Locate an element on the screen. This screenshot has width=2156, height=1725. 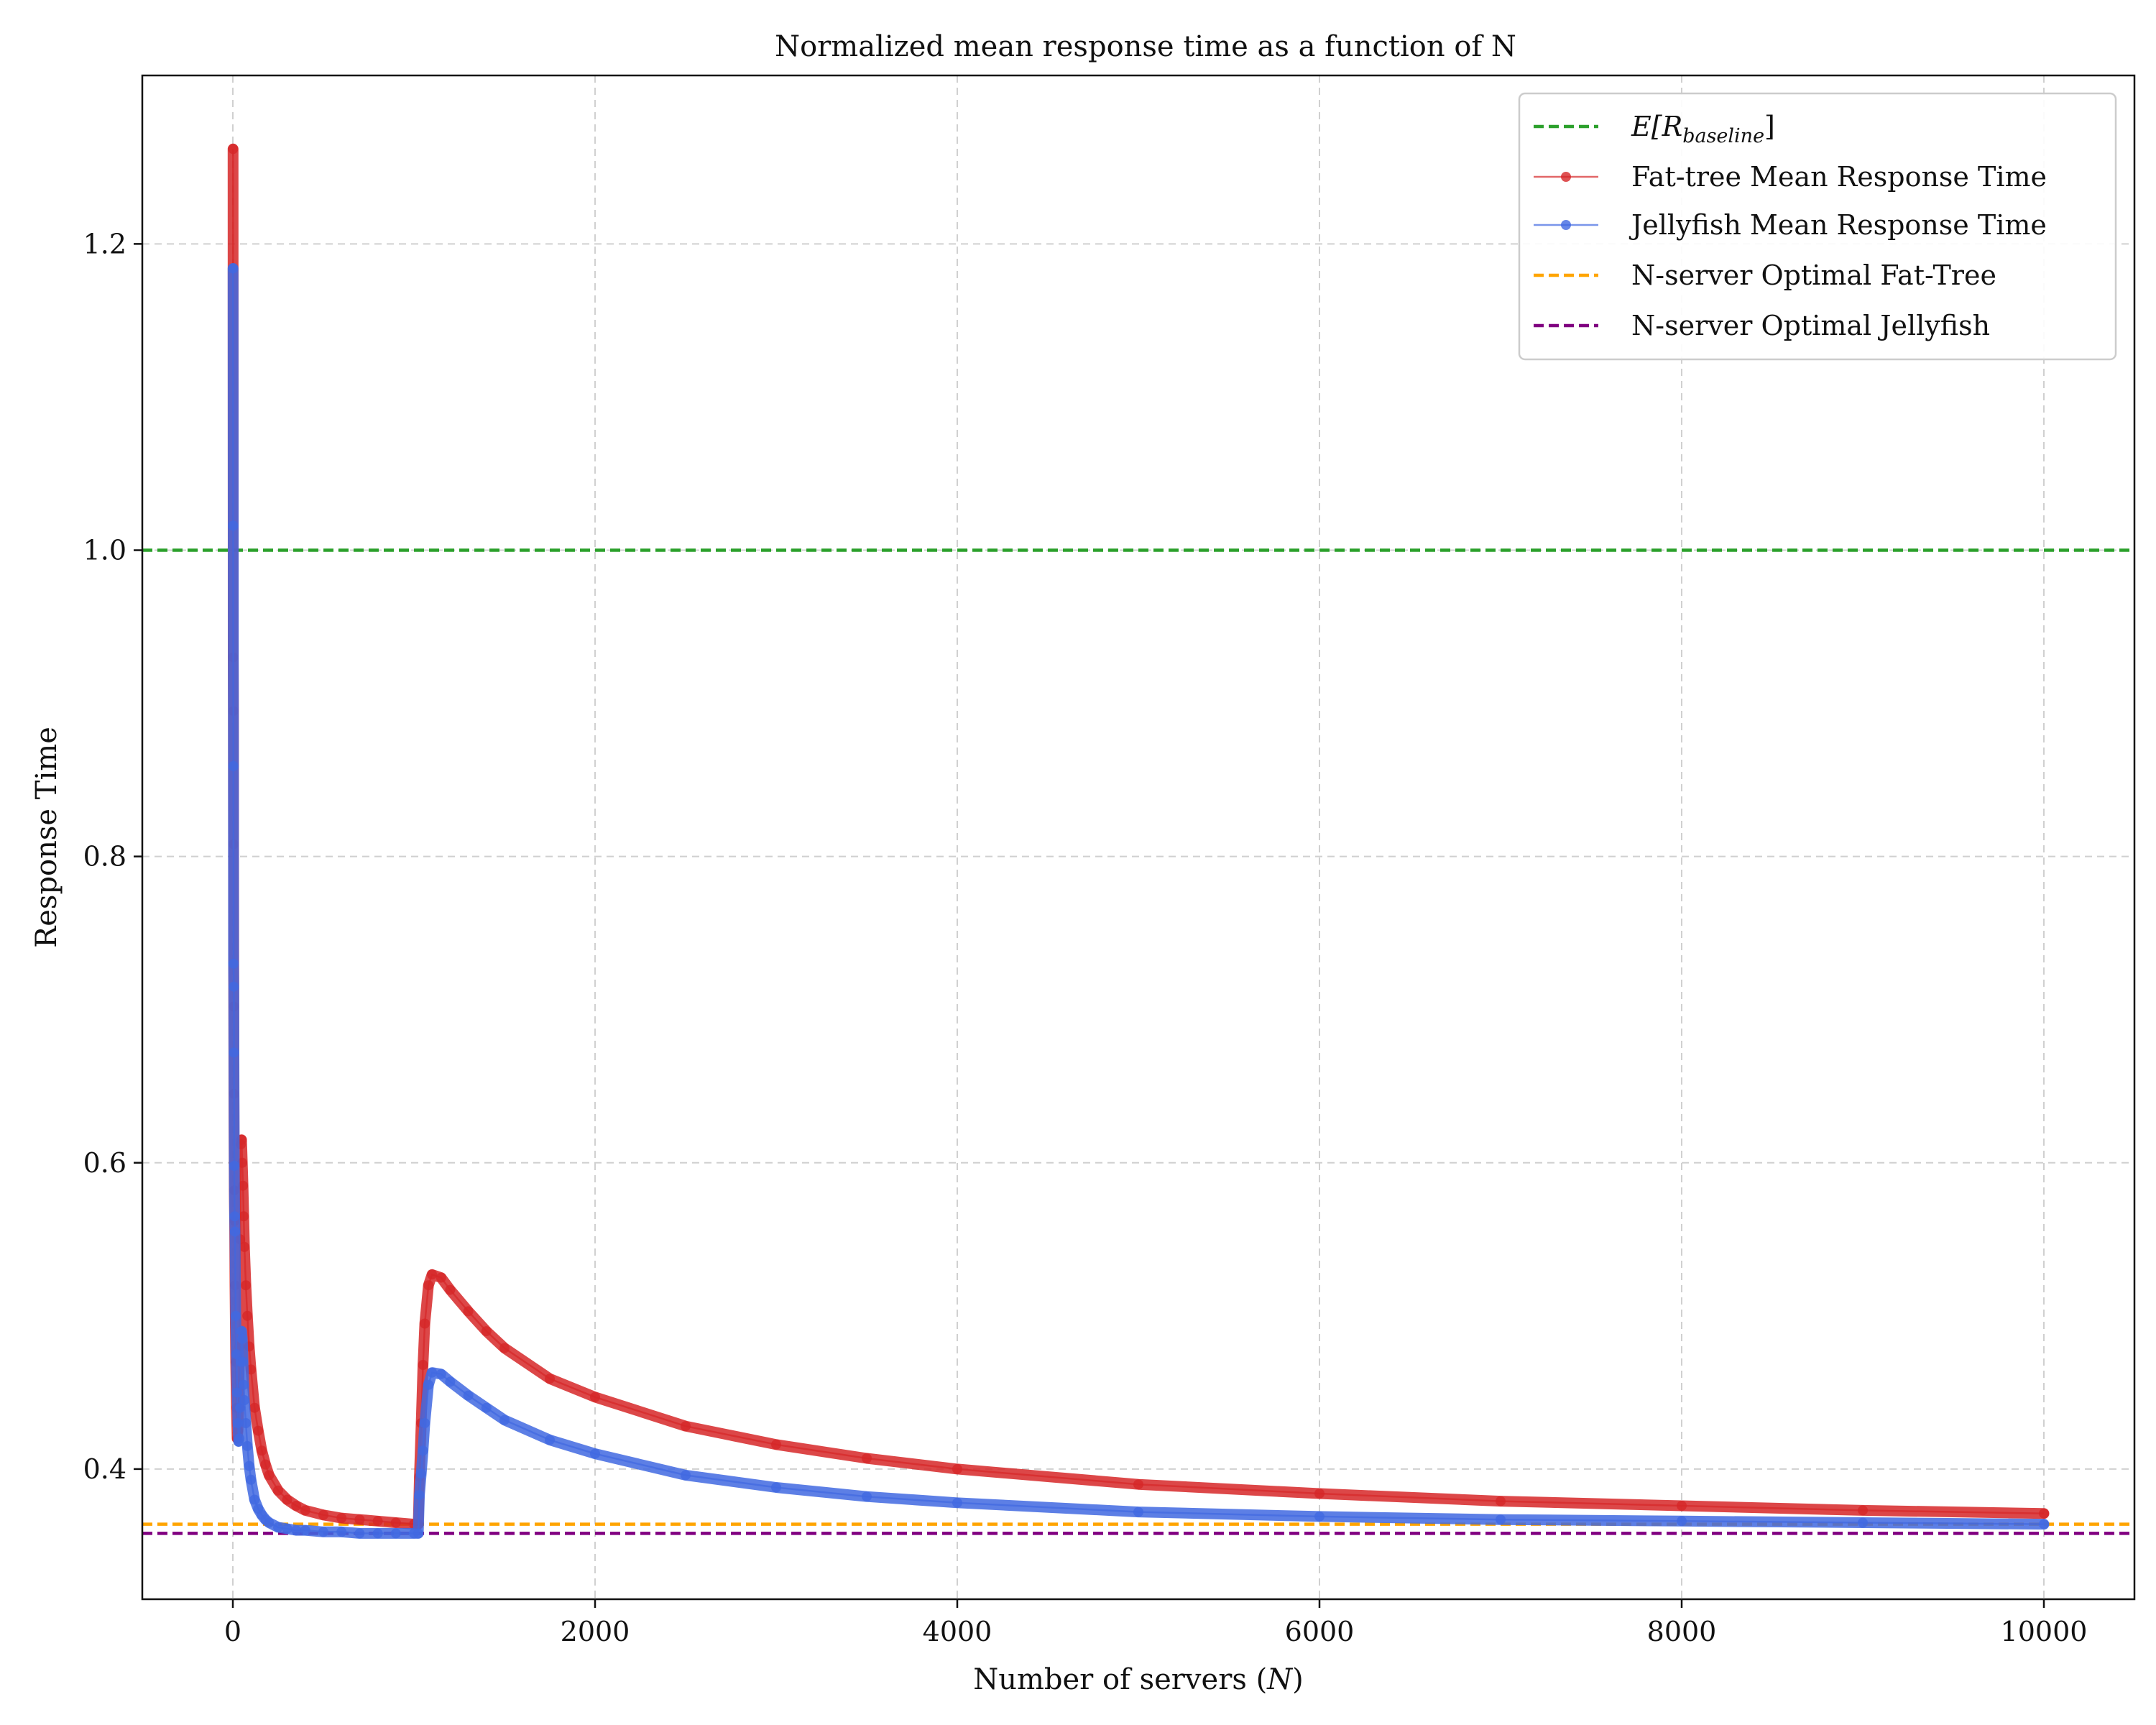
x-tick-label: 0 is located at coordinates (233, 1631).